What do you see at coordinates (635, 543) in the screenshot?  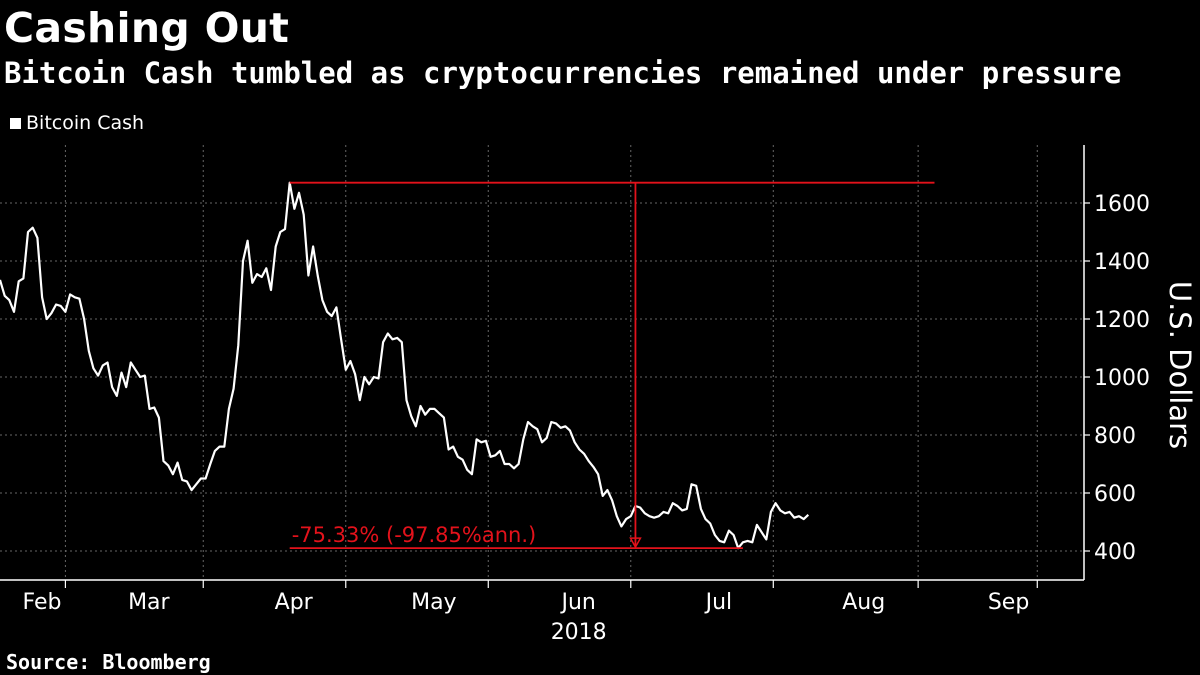 I see `annotation-arrow-head` at bounding box center [635, 543].